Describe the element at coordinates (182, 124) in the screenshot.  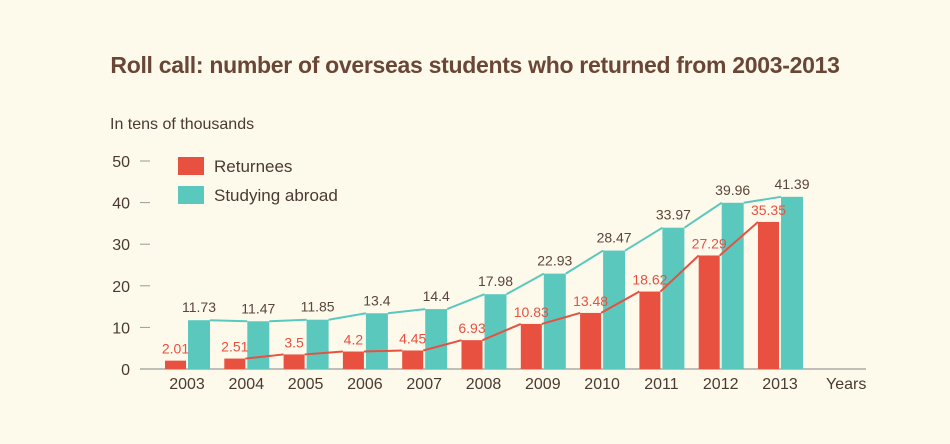
I see `y-axis-label: In tens of thousands` at that location.